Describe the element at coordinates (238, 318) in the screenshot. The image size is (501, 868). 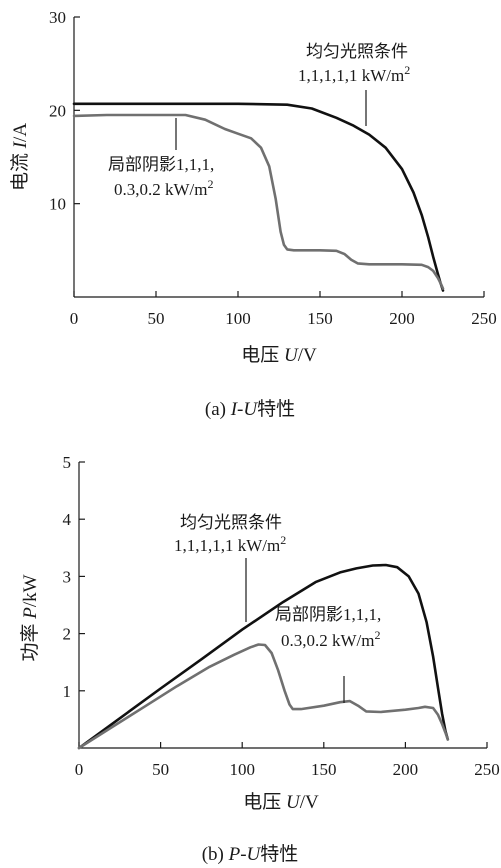
I see `iu-x-tick-label: 100` at that location.